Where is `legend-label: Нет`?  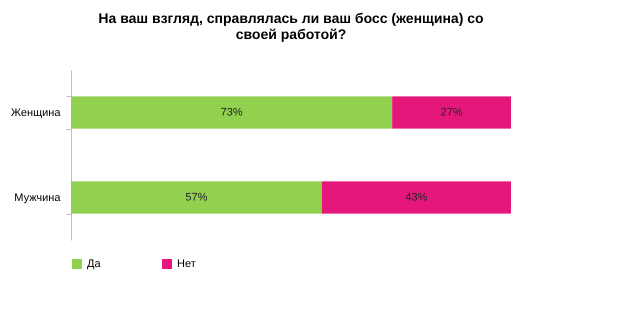
legend-label: Нет is located at coordinates (186, 264).